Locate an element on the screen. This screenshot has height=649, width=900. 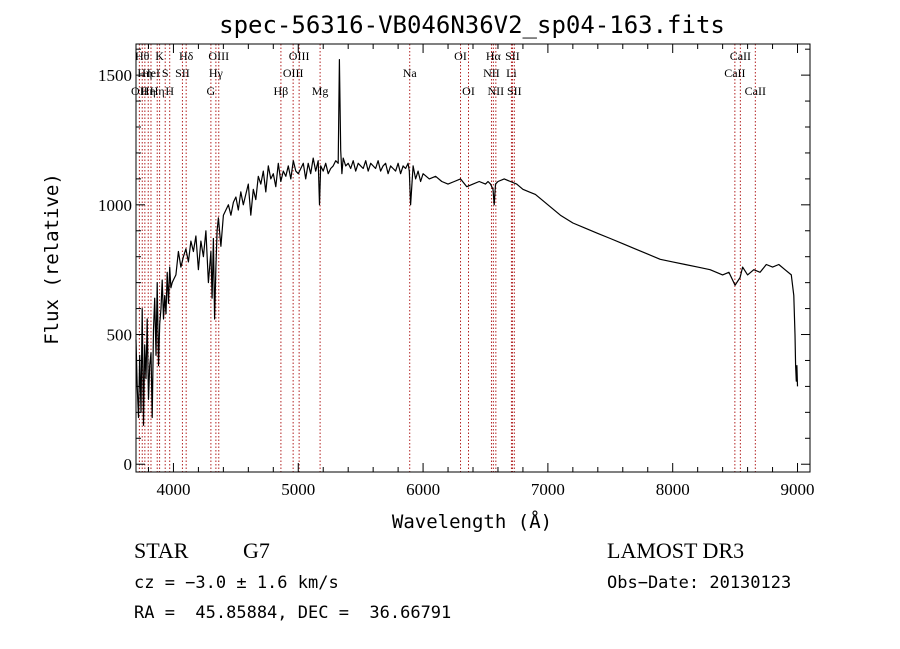
chart-title: spec-56316-VB046N36V2_sp04-163.fits is located at coordinates (472, 25).